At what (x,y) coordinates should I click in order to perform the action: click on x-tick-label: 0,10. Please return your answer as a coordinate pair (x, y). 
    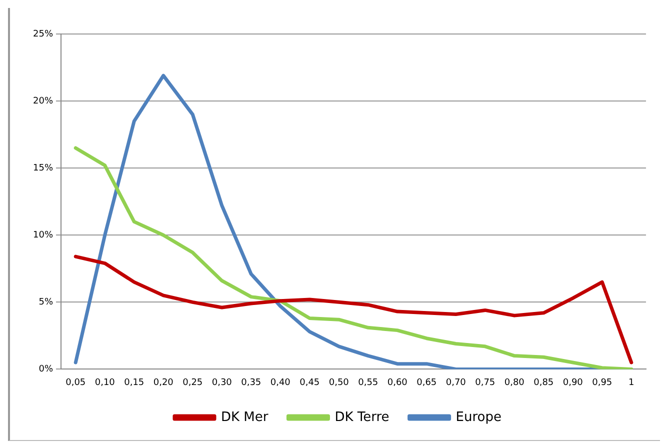
    Looking at the image, I should click on (105, 383).